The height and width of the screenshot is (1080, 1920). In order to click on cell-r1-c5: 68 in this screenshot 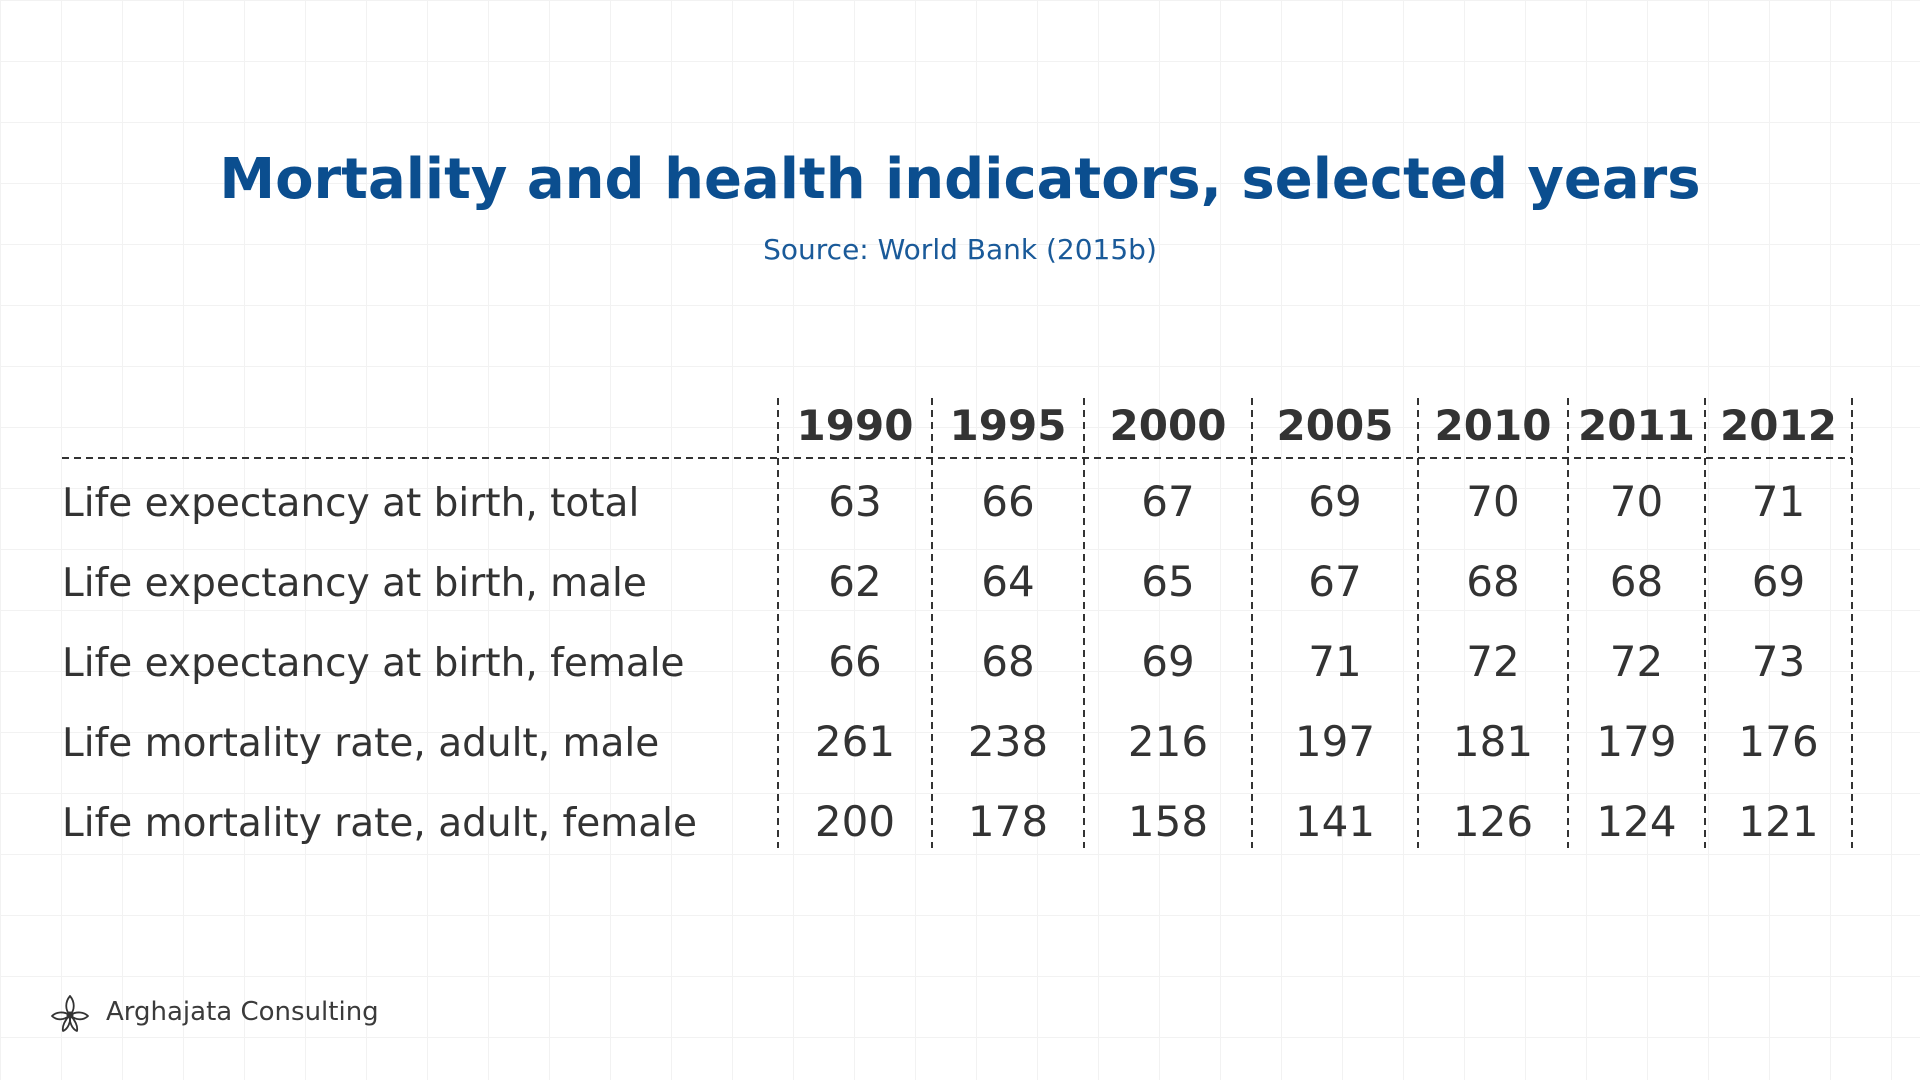, I will do `click(1636, 581)`.